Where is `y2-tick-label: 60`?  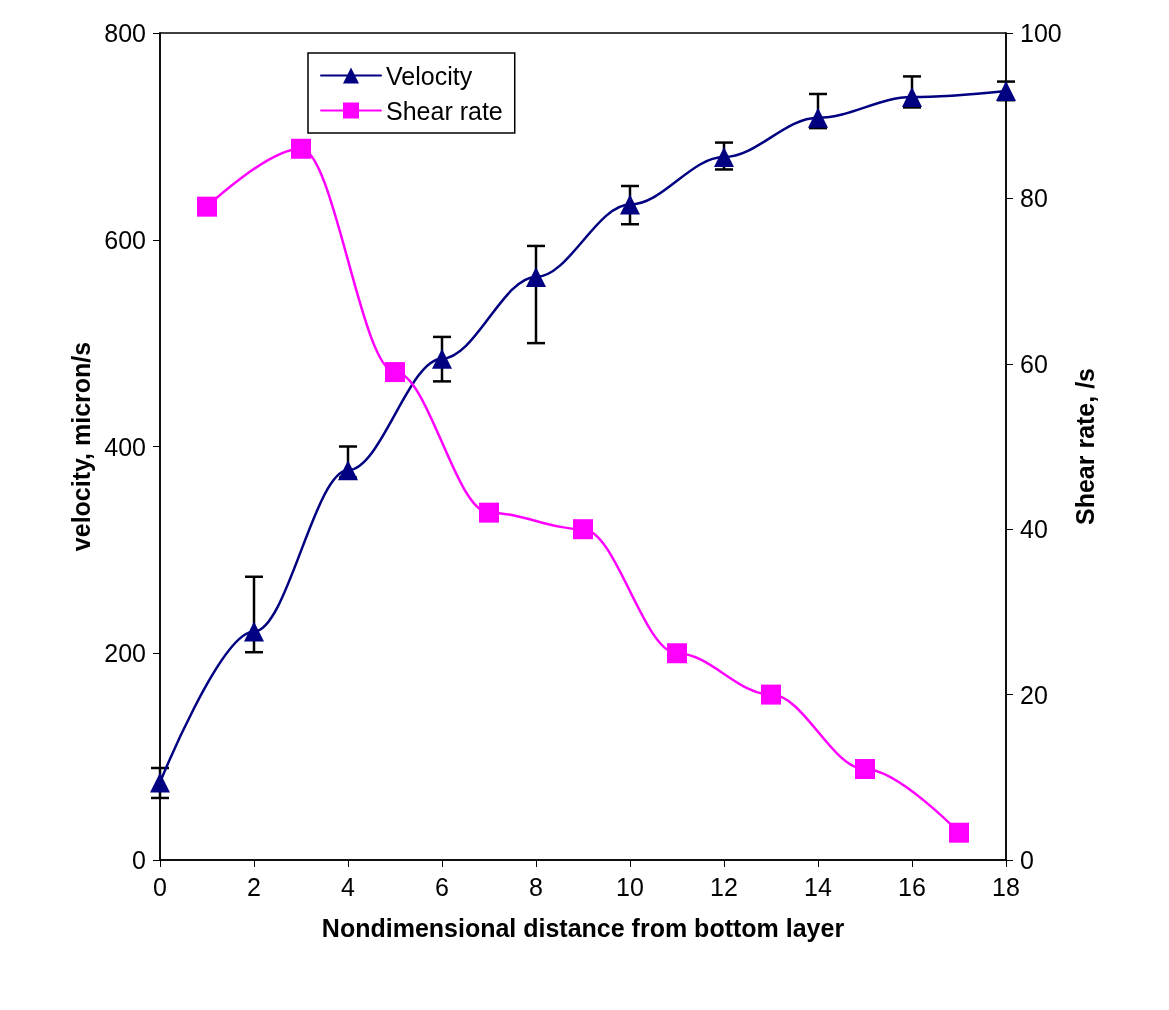 y2-tick-label: 60 is located at coordinates (1034, 363).